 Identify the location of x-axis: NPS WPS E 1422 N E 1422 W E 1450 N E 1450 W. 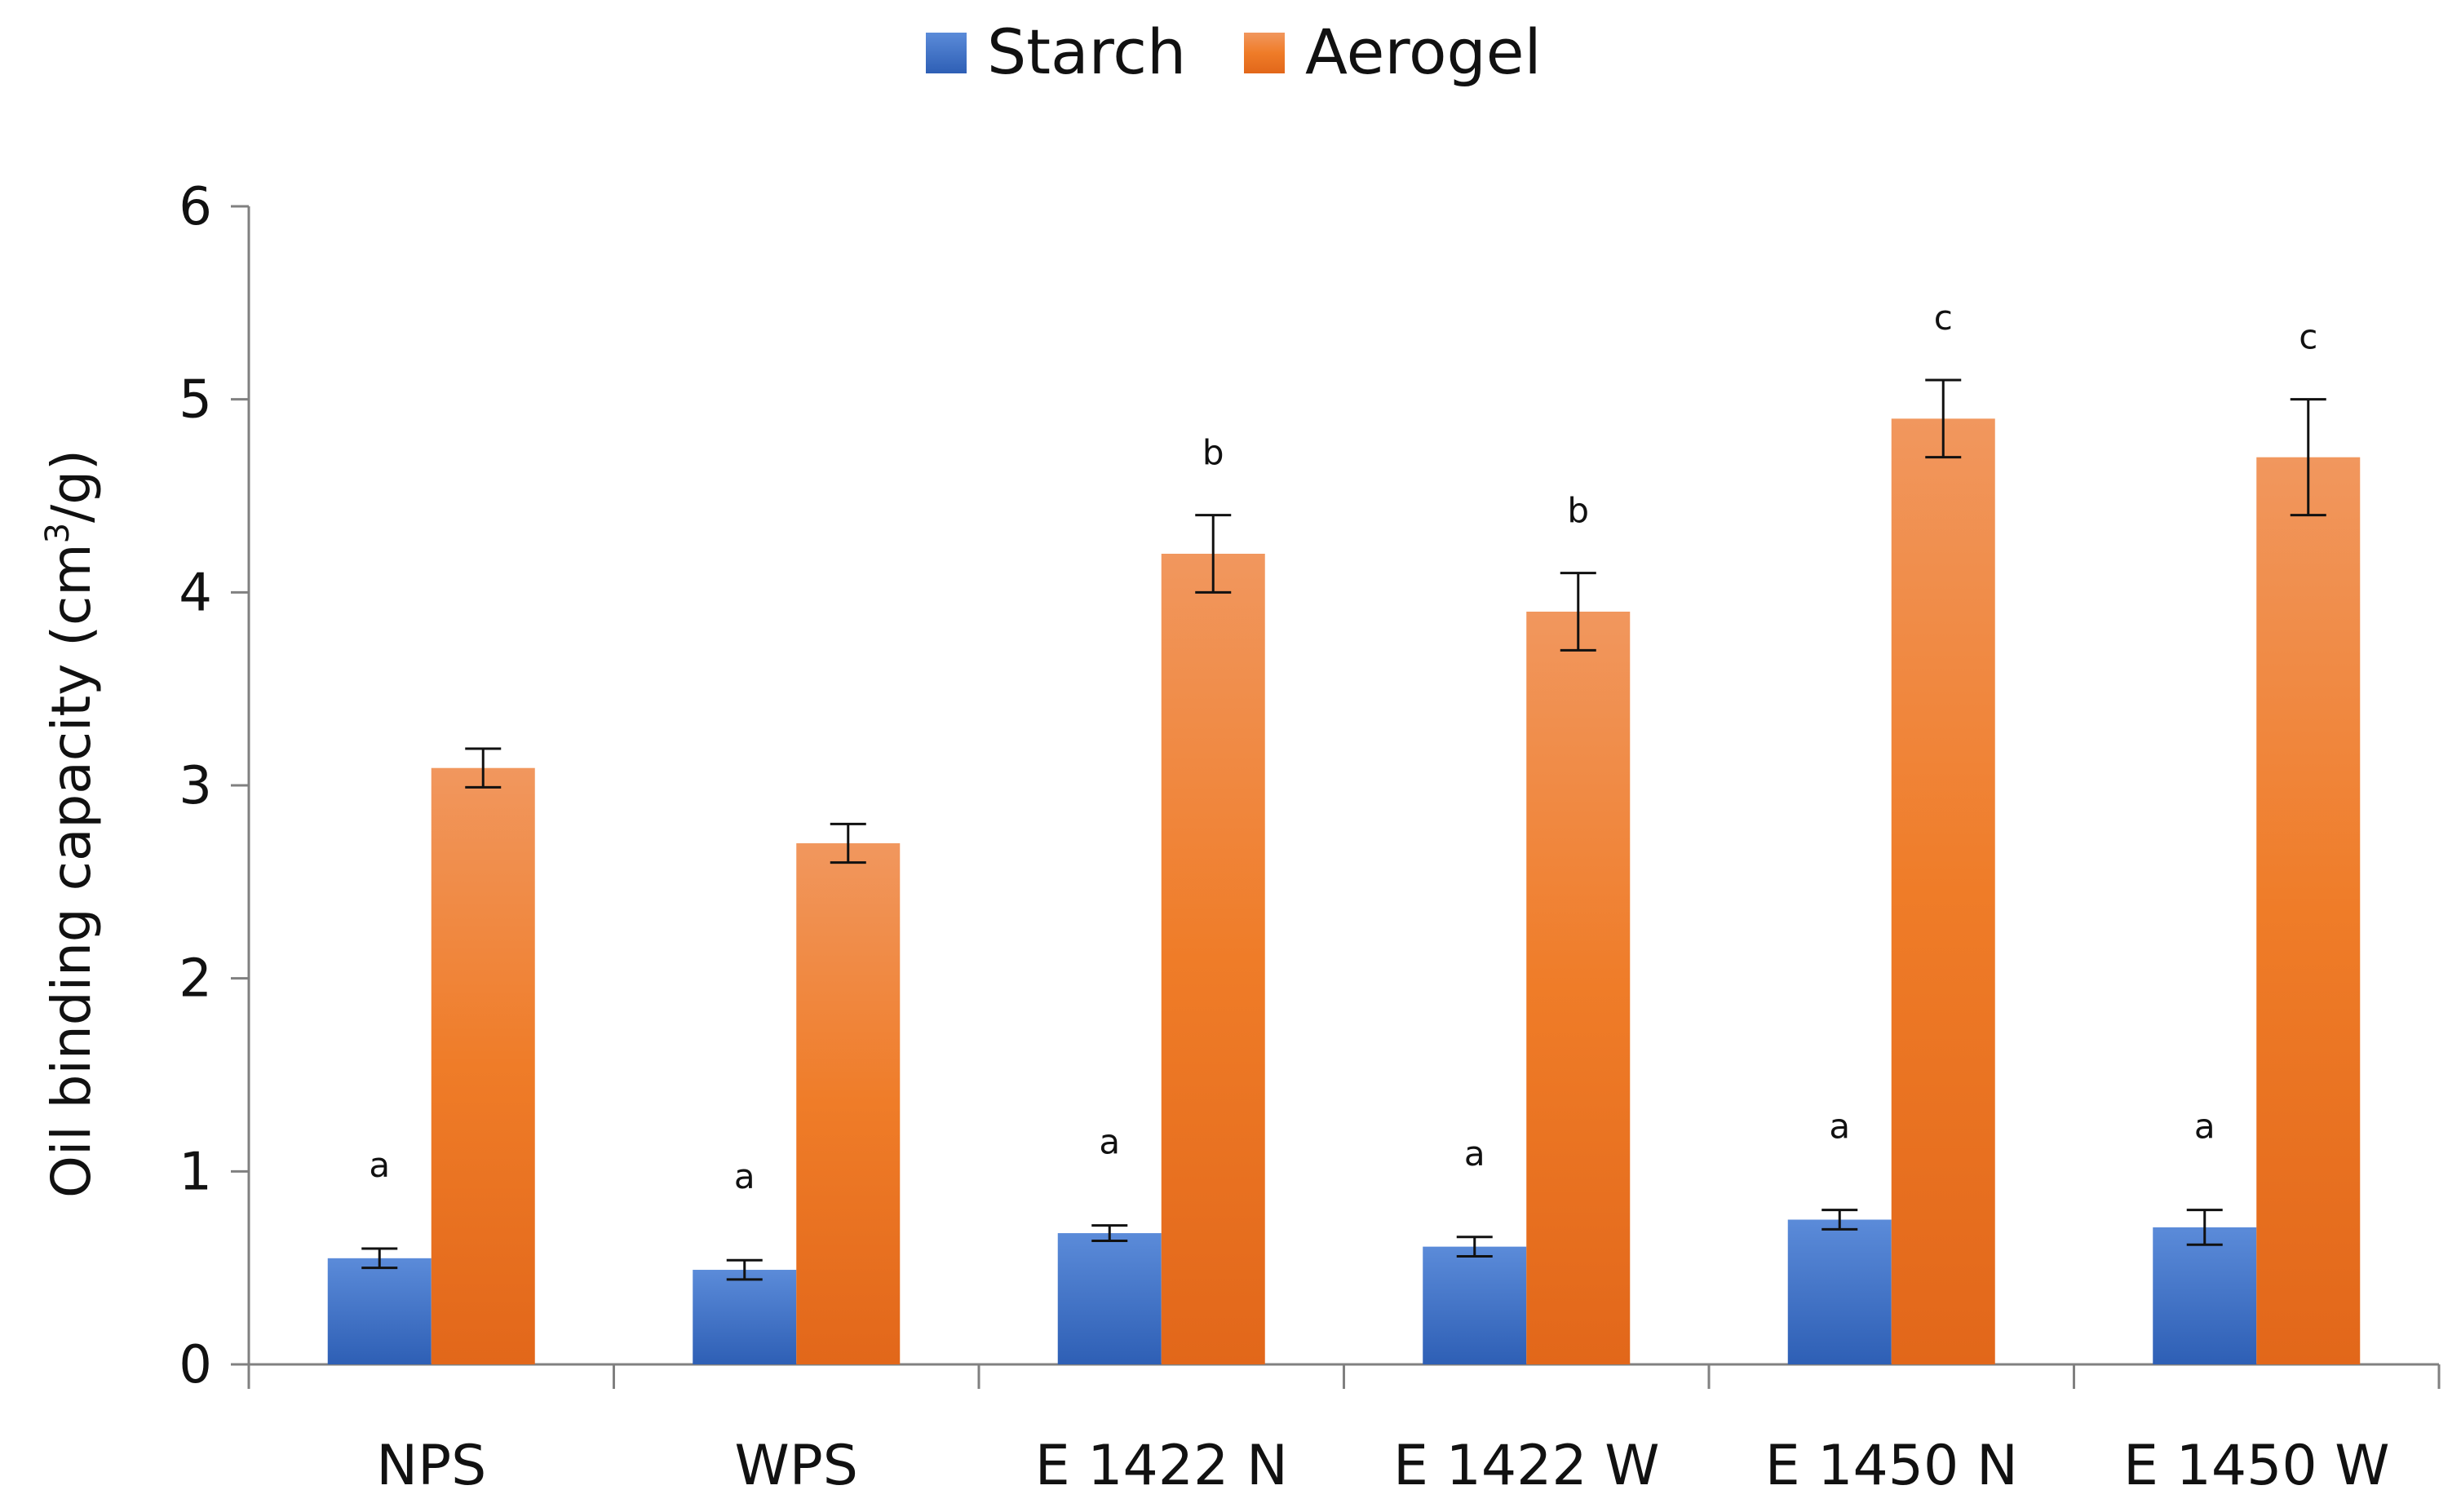
(1344, 1430).